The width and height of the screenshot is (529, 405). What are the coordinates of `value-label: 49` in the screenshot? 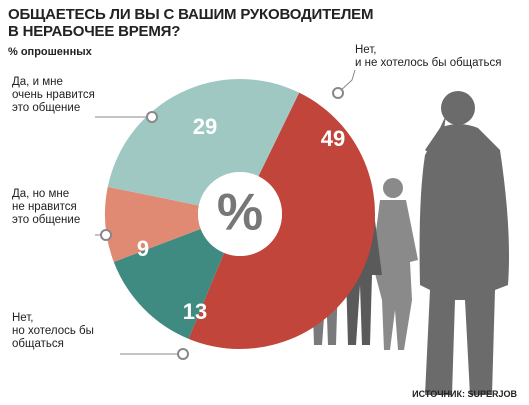 It's located at (333, 138).